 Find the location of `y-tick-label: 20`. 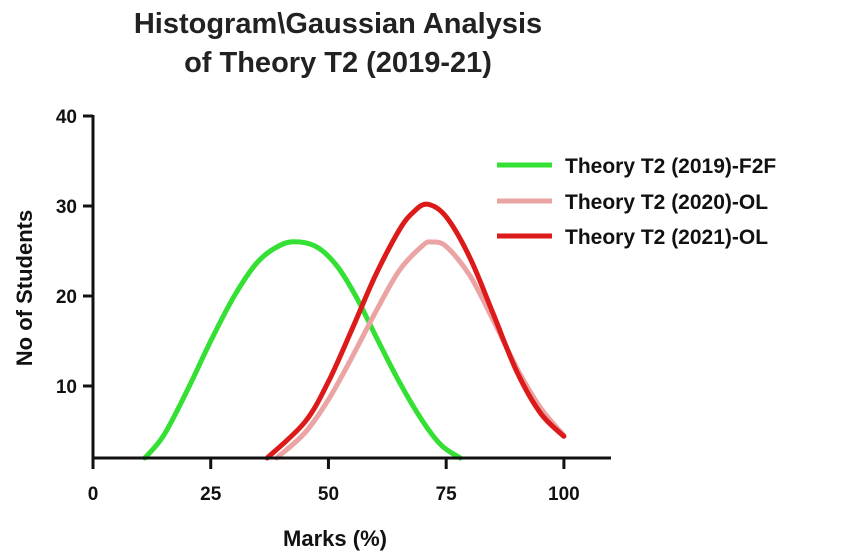

y-tick-label: 20 is located at coordinates (66, 297).